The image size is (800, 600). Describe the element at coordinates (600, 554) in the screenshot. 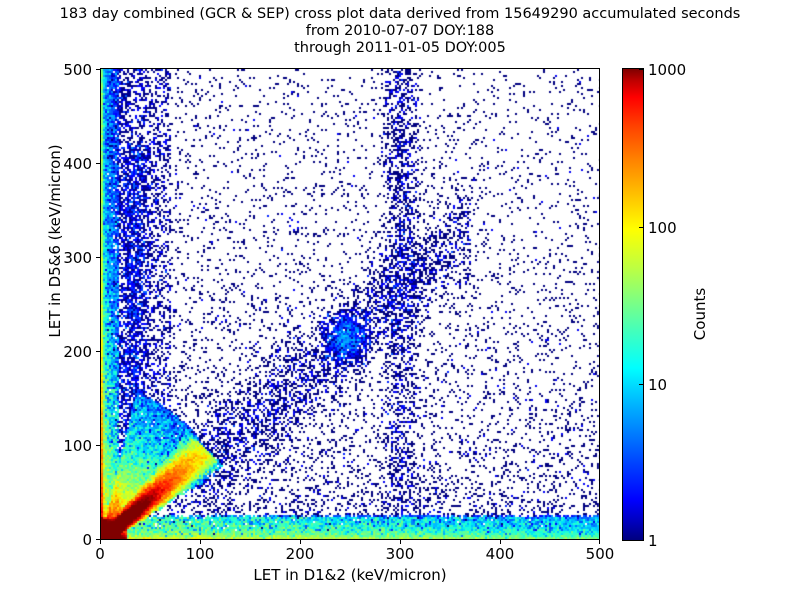

I see `xtick-label-5: 500` at that location.